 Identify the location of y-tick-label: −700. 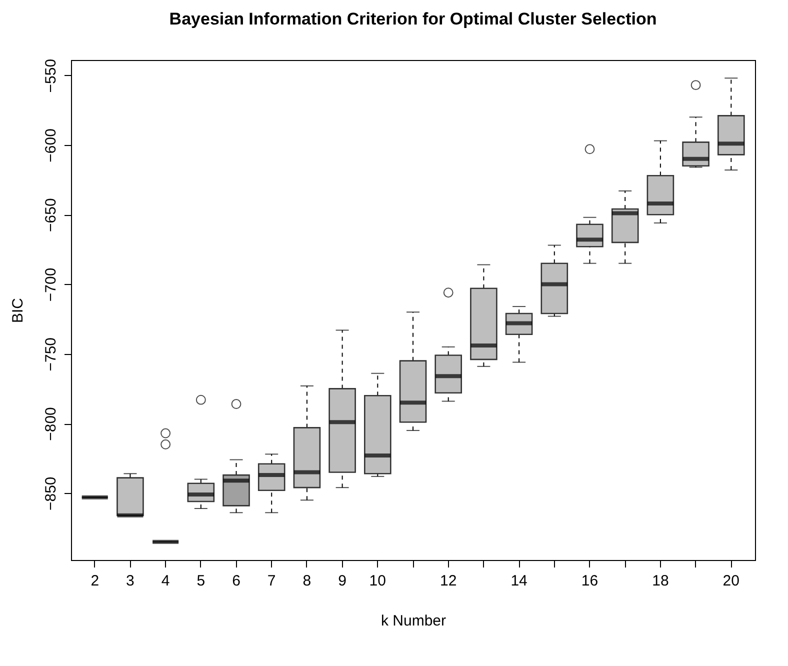
(51, 285).